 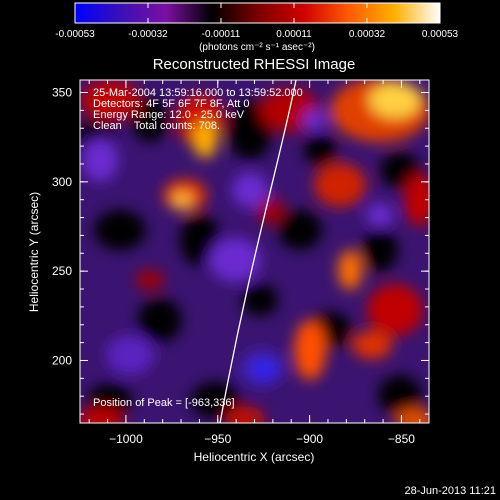 What do you see at coordinates (309, 439) in the screenshot?
I see `x-tick-label: −900` at bounding box center [309, 439].